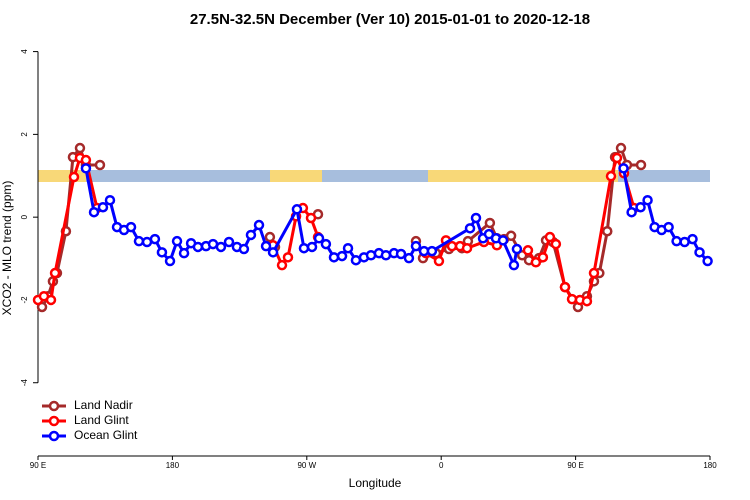 The width and height of the screenshot is (750, 500). What do you see at coordinates (103, 405) in the screenshot?
I see `legend-label: Land Nadir` at bounding box center [103, 405].